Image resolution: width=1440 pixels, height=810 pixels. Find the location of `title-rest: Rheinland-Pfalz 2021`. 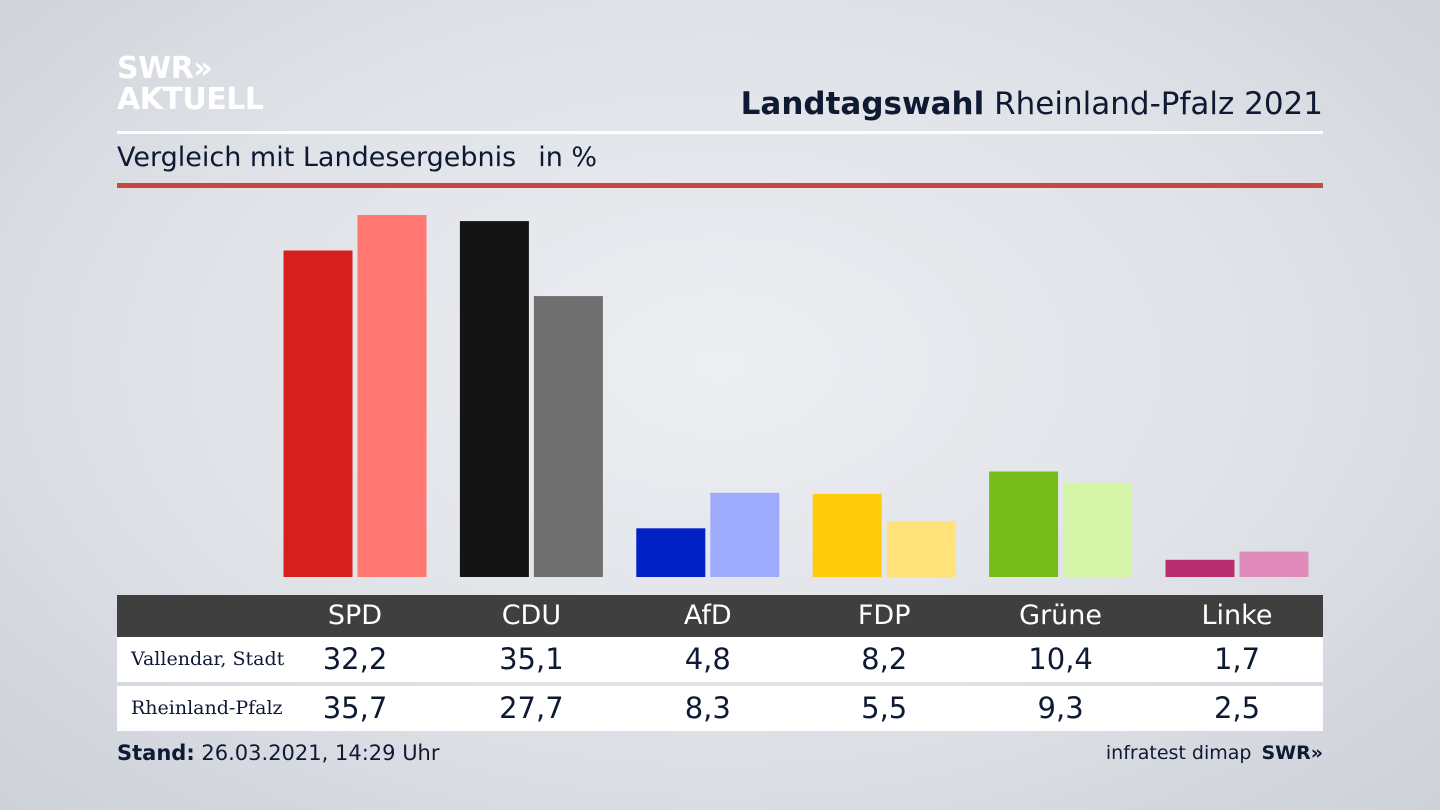

title-rest: Rheinland-Pfalz 2021 is located at coordinates (1158, 104).